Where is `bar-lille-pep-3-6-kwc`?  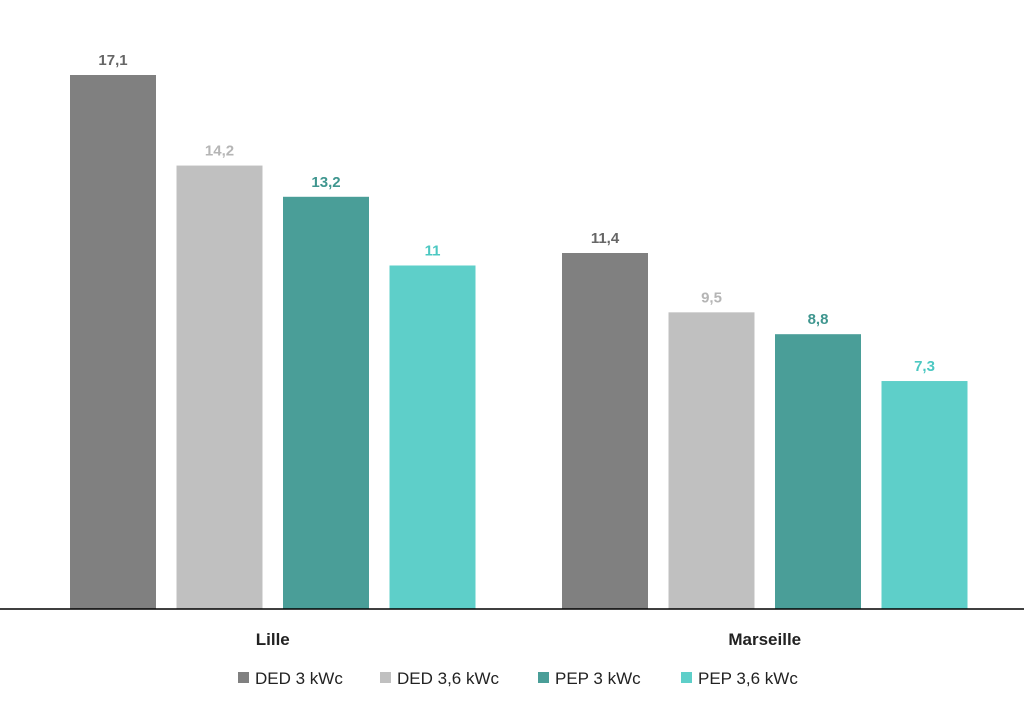 bar-lille-pep-3-6-kwc is located at coordinates (432, 437).